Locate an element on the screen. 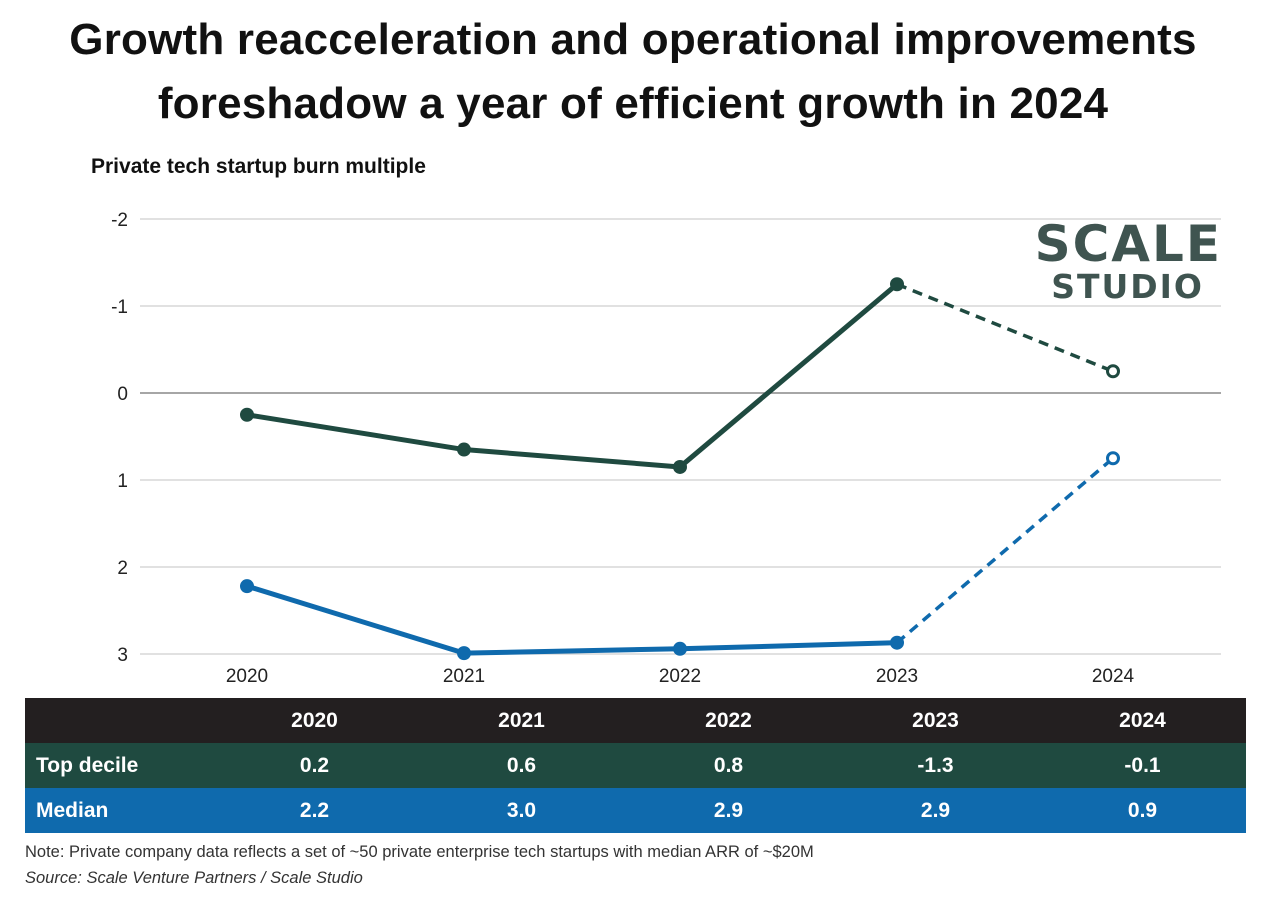 The image size is (1266, 908). table-header: 2022 is located at coordinates (728, 720).